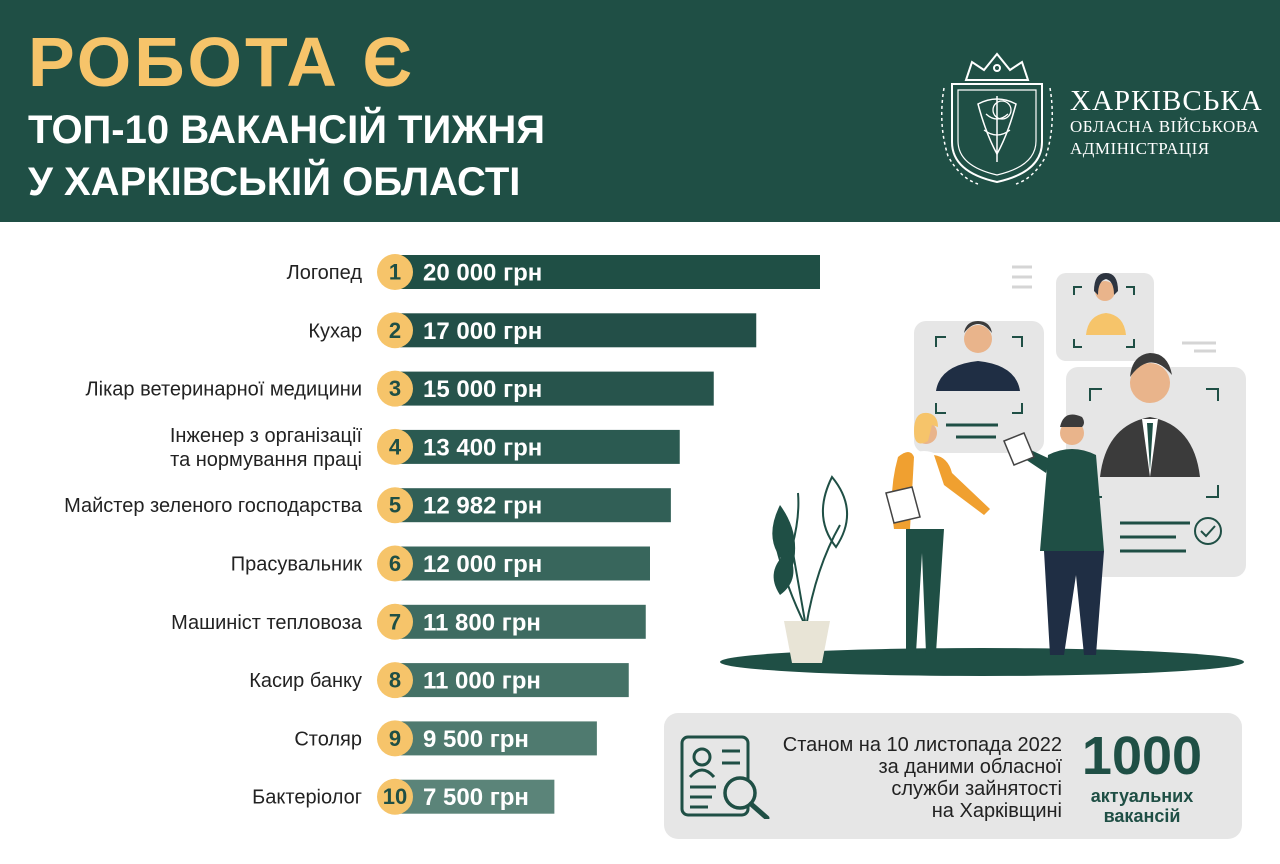  What do you see at coordinates (274, 182) in the screenshot?
I see `page-subtitle-line-2: У ХАРКІВСЬКІЙ ОБЛАСТІ` at bounding box center [274, 182].